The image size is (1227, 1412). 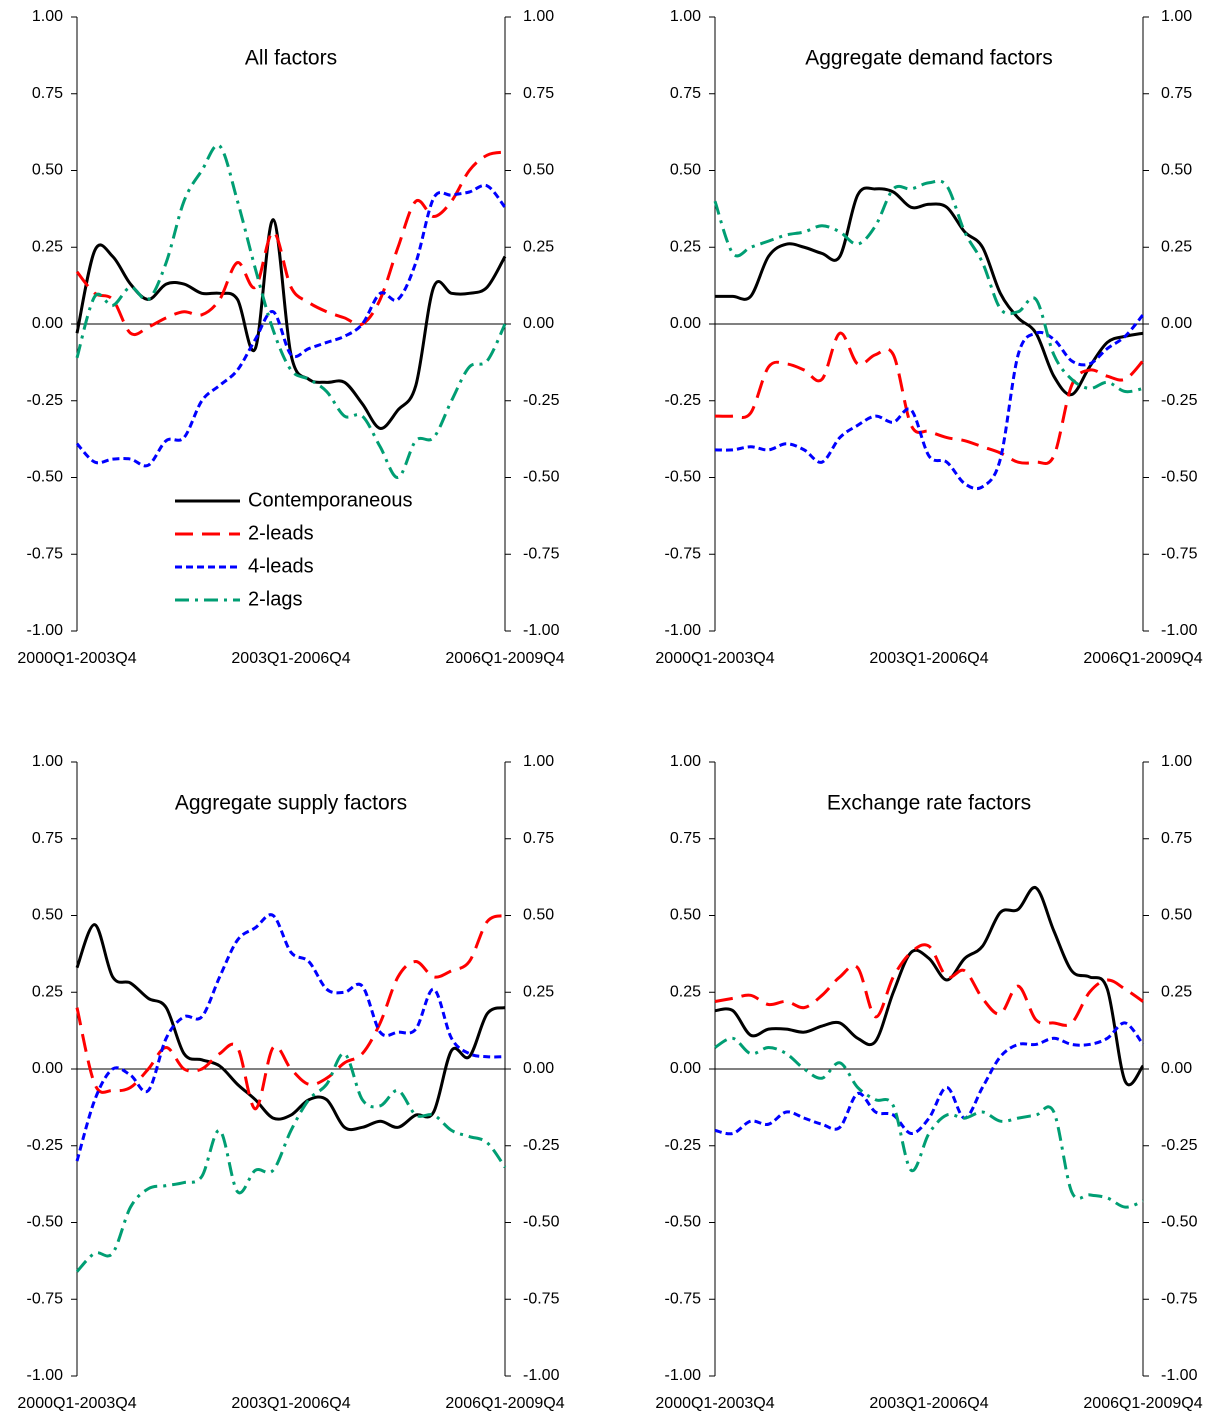 What do you see at coordinates (275, 599) in the screenshot?
I see `legend-label: 2-lags` at bounding box center [275, 599].